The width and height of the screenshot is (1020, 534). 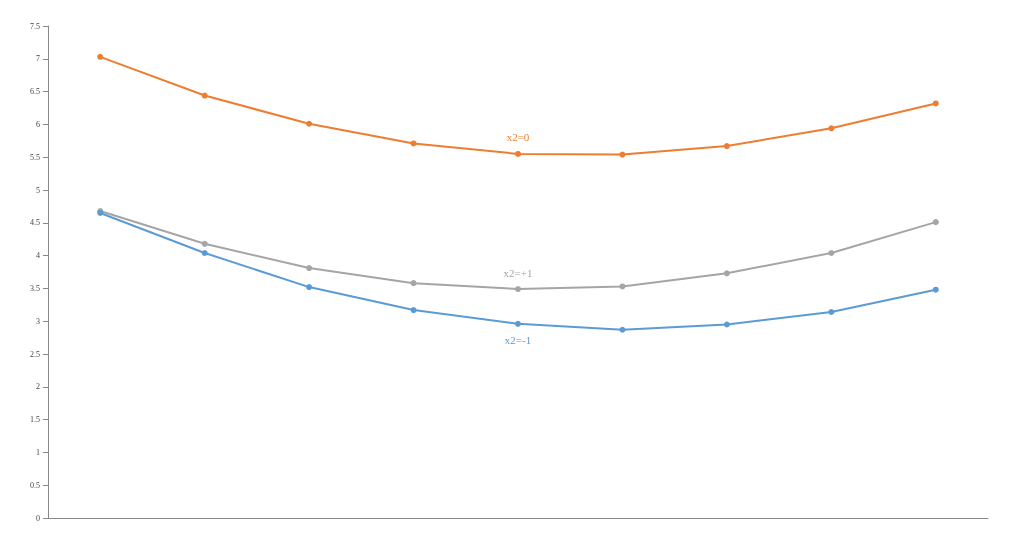 I want to click on y-tick-label: 7.5, so click(x=35, y=26).